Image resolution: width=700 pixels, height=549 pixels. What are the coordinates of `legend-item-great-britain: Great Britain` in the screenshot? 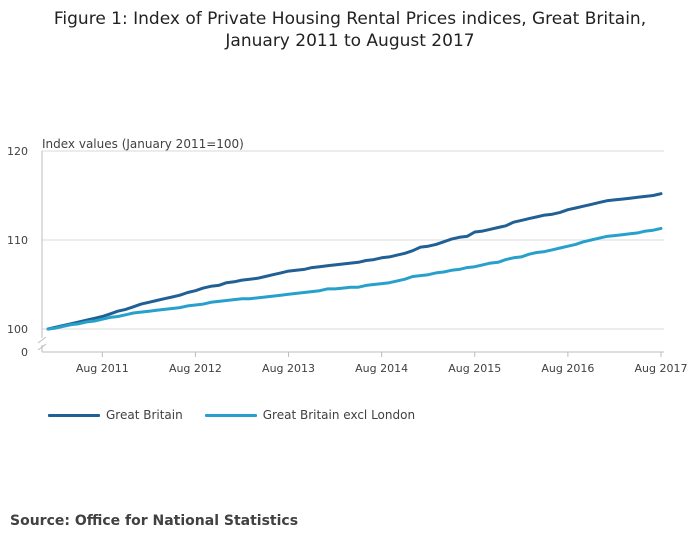 It's located at (115, 415).